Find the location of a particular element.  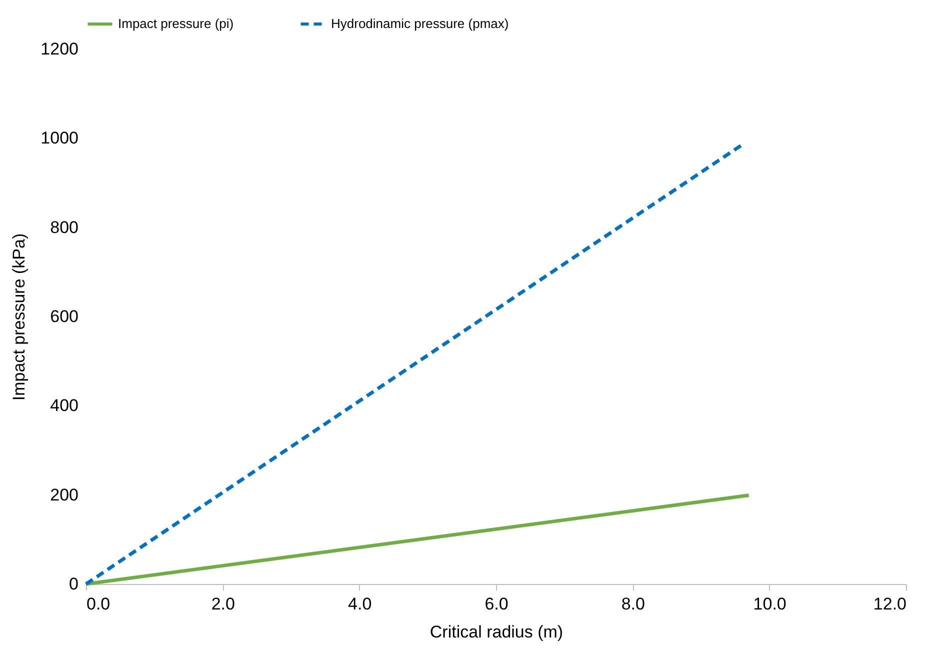

x-tick-label: 10.0 is located at coordinates (769, 604).